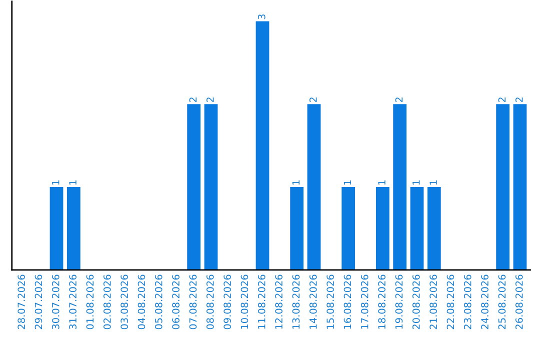 This screenshot has width=540, height=340. Describe the element at coordinates (72, 302) in the screenshot. I see `x-tick-label: 31.07.2026` at that location.